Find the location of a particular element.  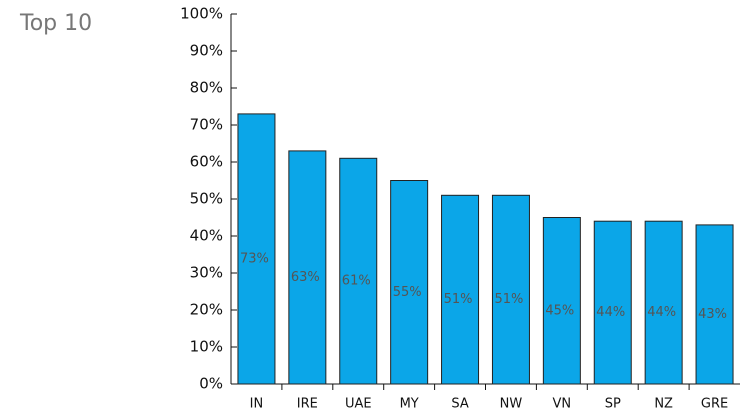

y-tick-label: 30% is located at coordinates (206, 273).